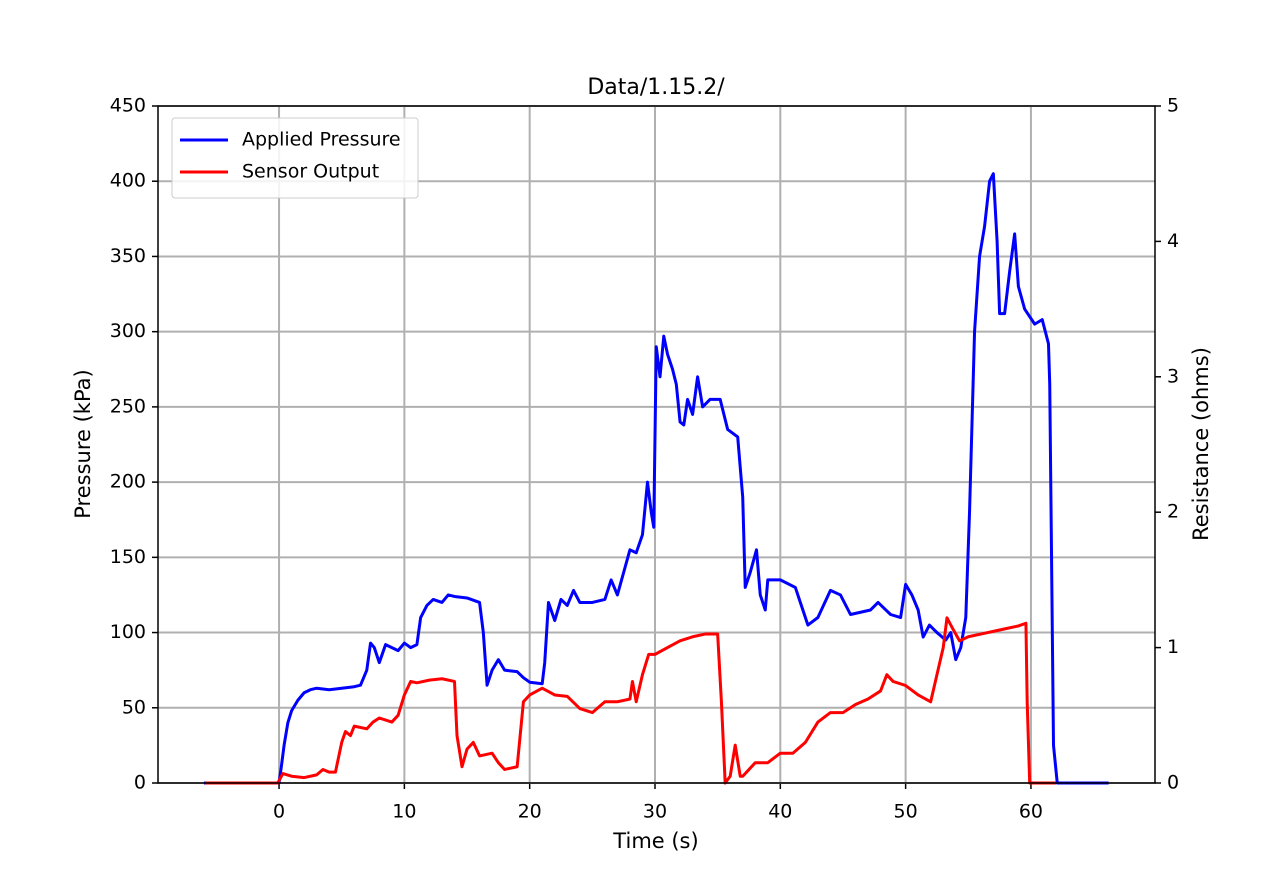  What do you see at coordinates (1031, 812) in the screenshot?
I see `x-tick-label: 60` at bounding box center [1031, 812].